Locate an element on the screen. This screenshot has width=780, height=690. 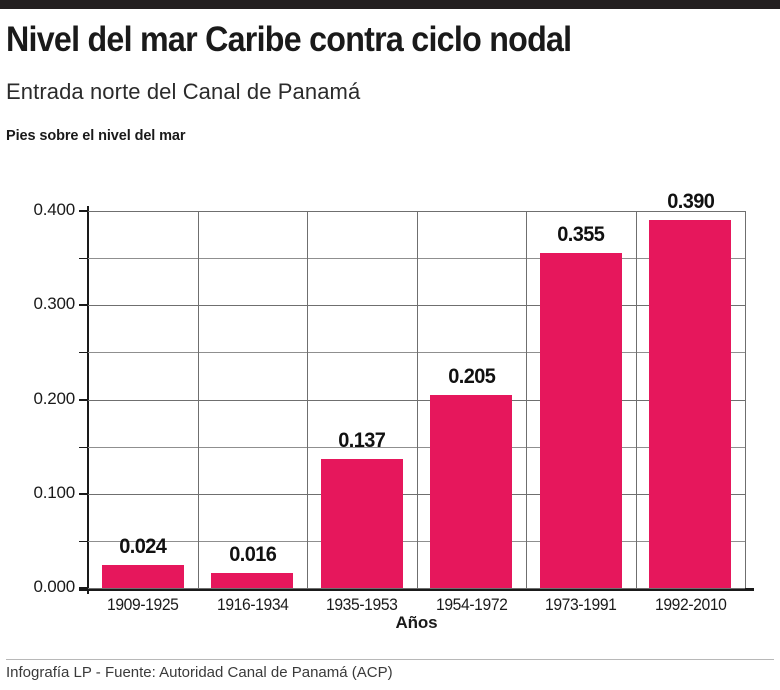
y-axis-tick-label: 0.300 is located at coordinates (54, 304).